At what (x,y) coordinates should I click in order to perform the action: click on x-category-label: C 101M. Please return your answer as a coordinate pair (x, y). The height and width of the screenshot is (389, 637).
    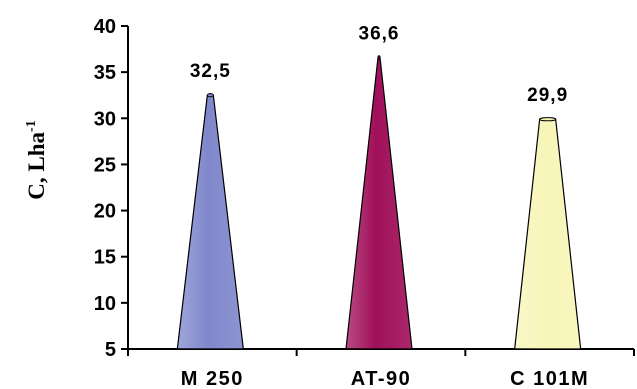
    Looking at the image, I should click on (549, 378).